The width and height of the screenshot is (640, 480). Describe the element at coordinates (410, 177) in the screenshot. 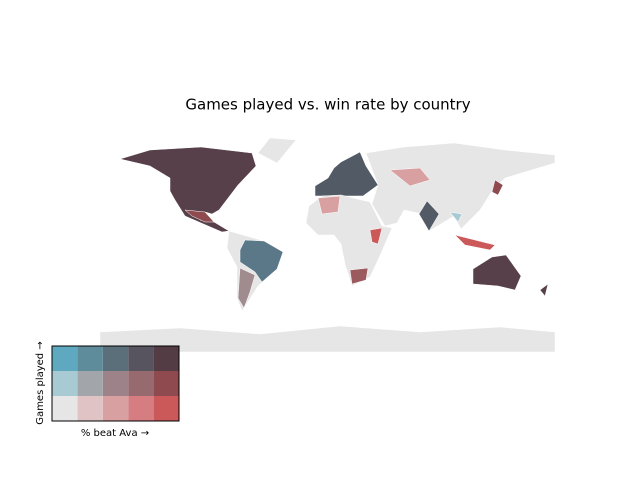

I see `central-asia` at that location.